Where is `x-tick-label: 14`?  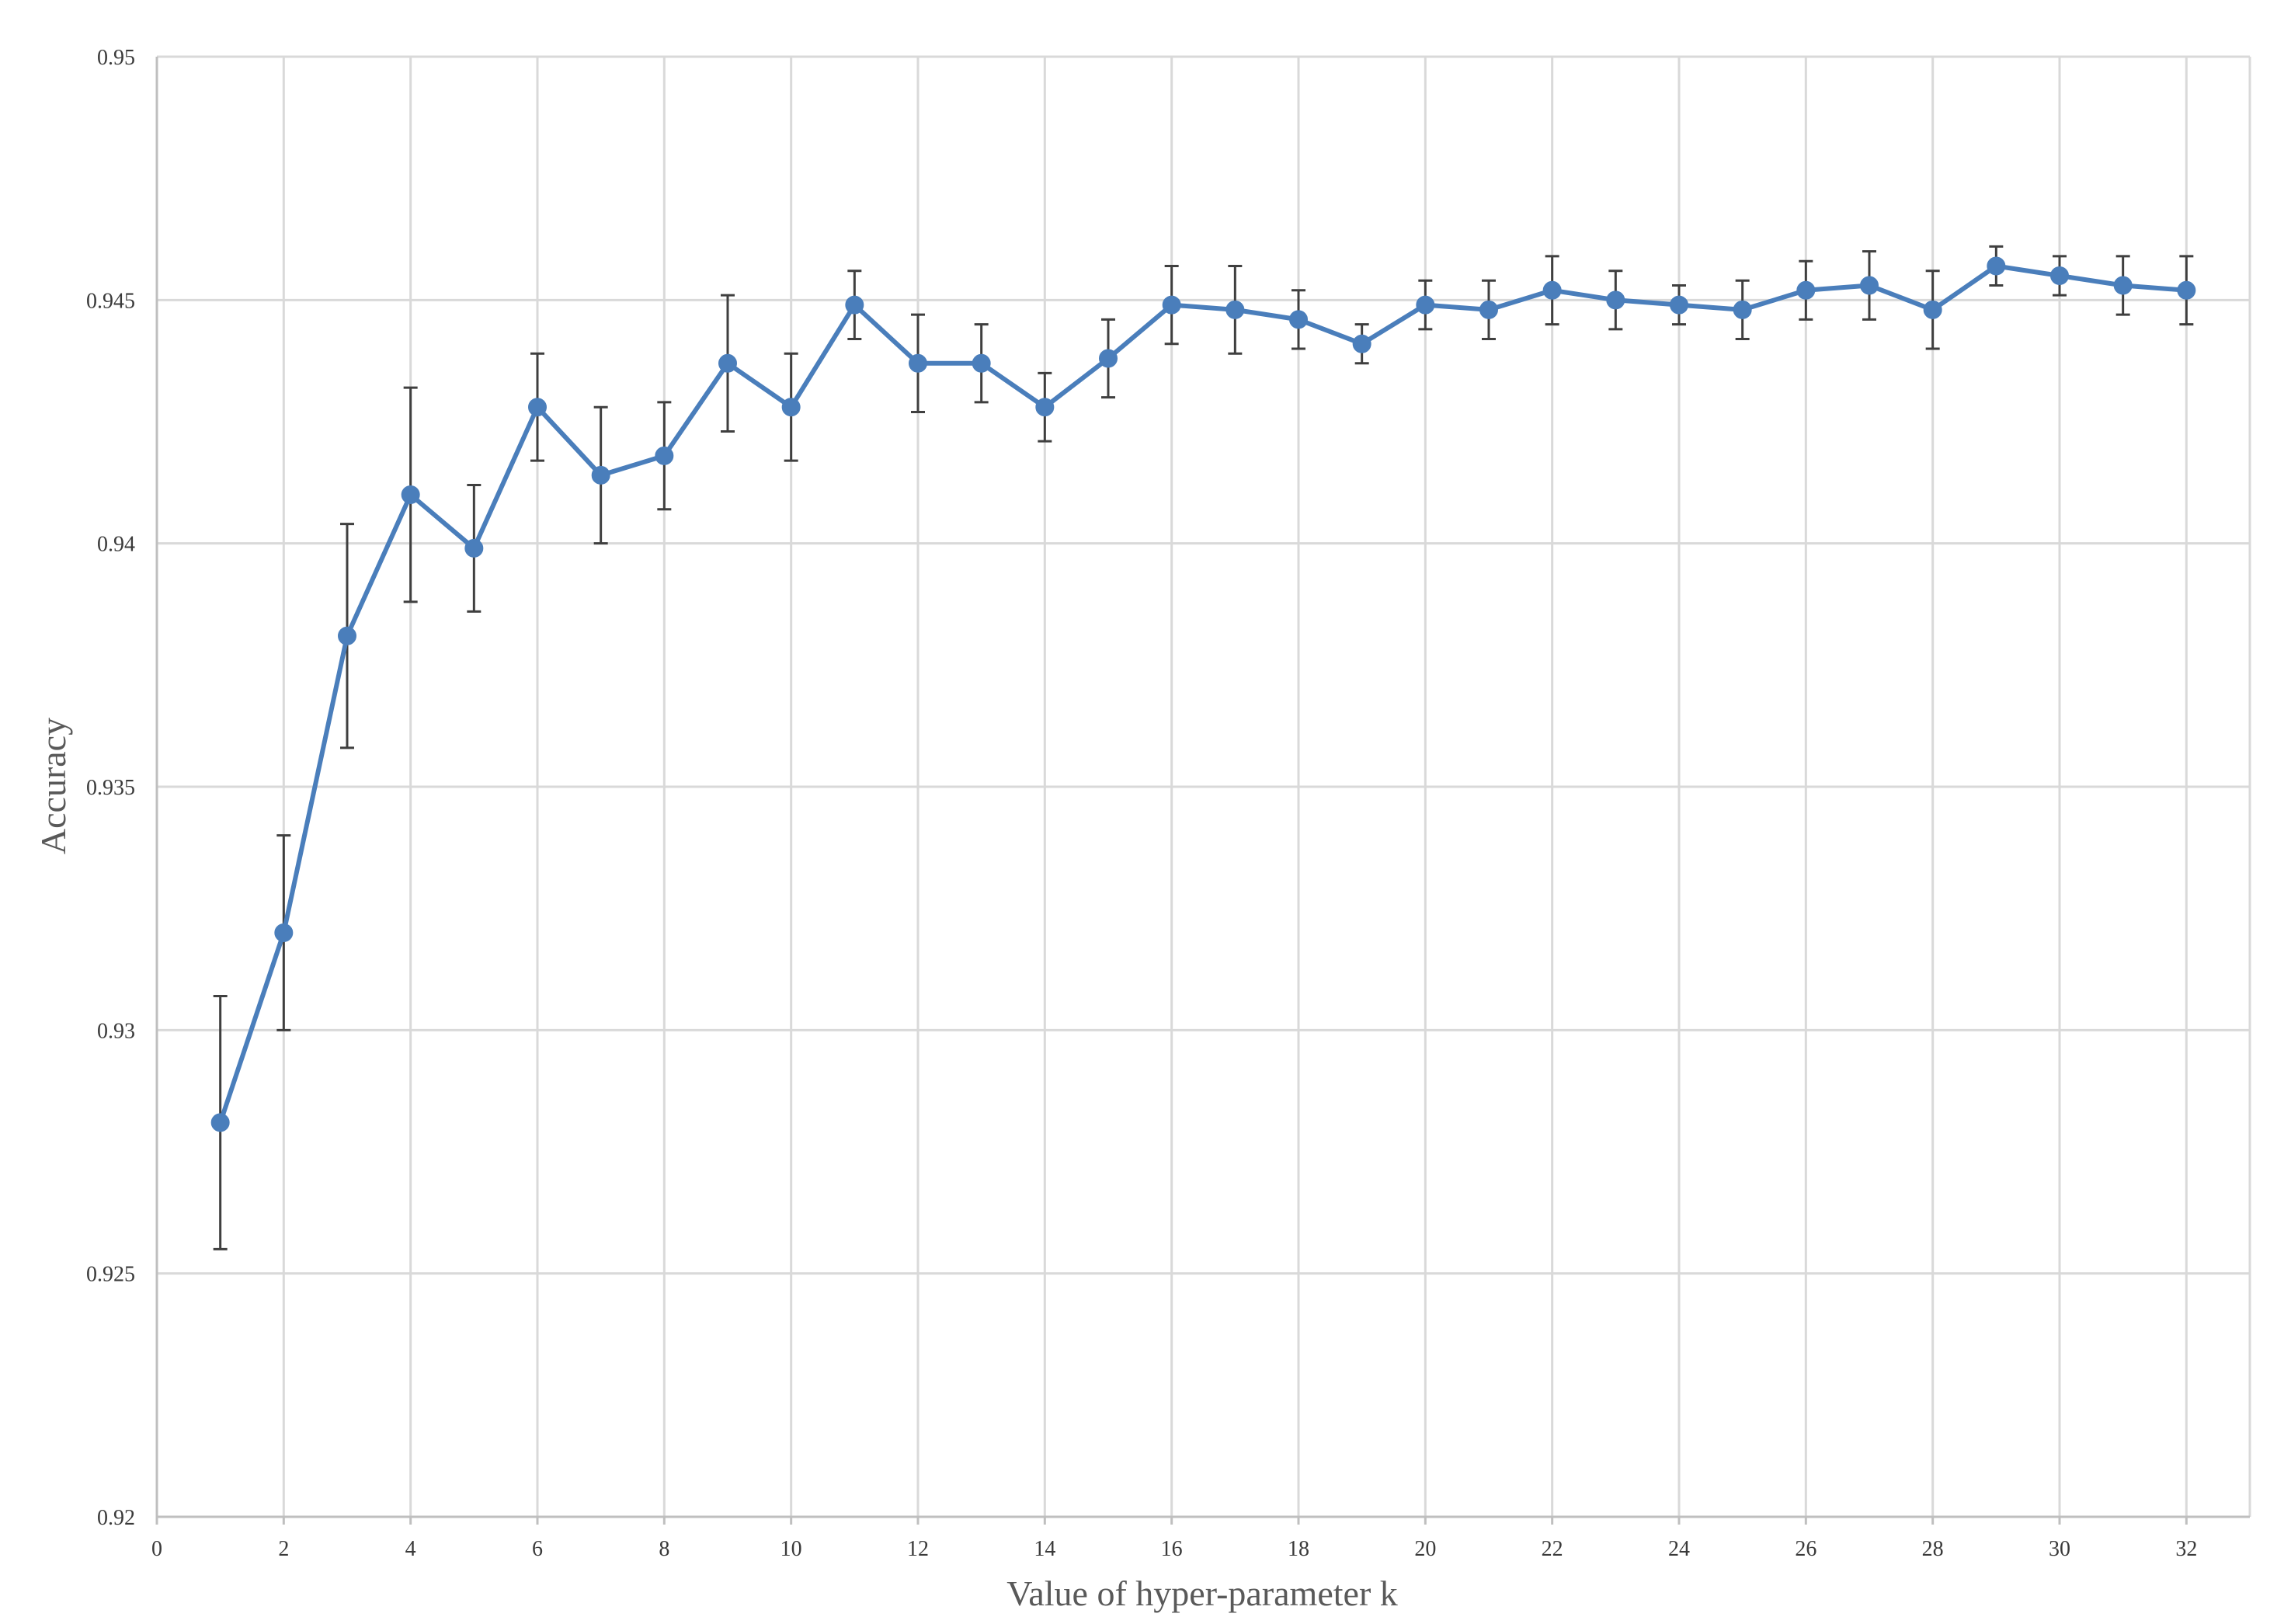
x-tick-label: 14 is located at coordinates (1044, 1549).